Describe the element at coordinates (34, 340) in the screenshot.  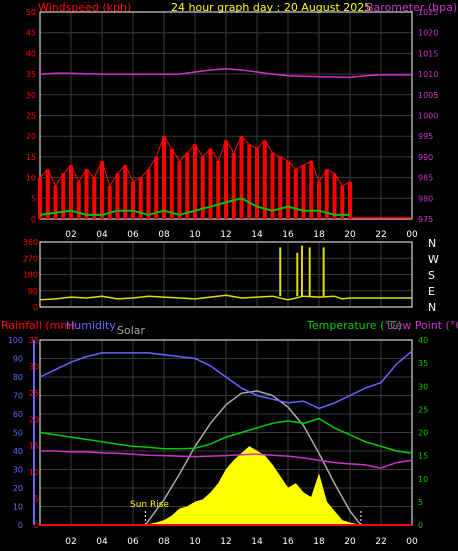
I see `rainfall-tick-label: 35` at that location.